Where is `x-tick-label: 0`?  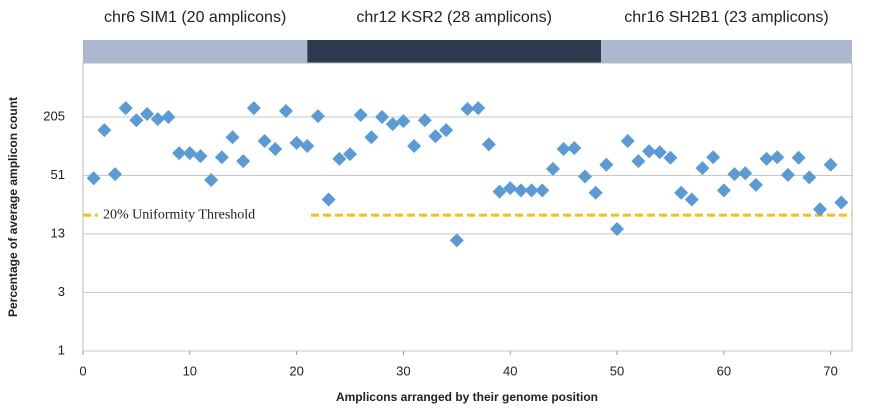
x-tick-label: 0 is located at coordinates (82, 370).